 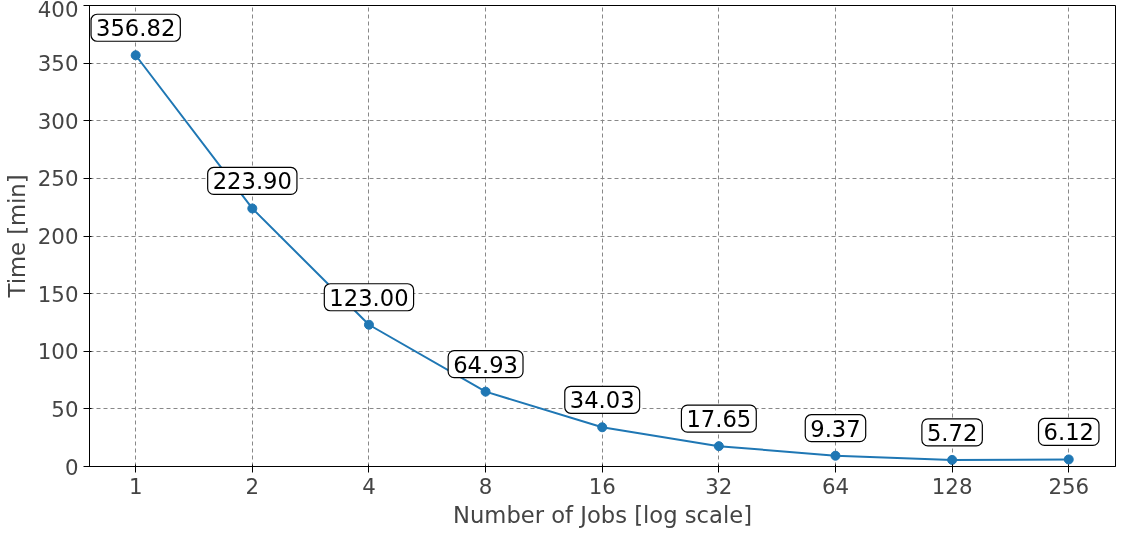 What do you see at coordinates (719, 419) in the screenshot?
I see `data-label: 17.65` at bounding box center [719, 419].